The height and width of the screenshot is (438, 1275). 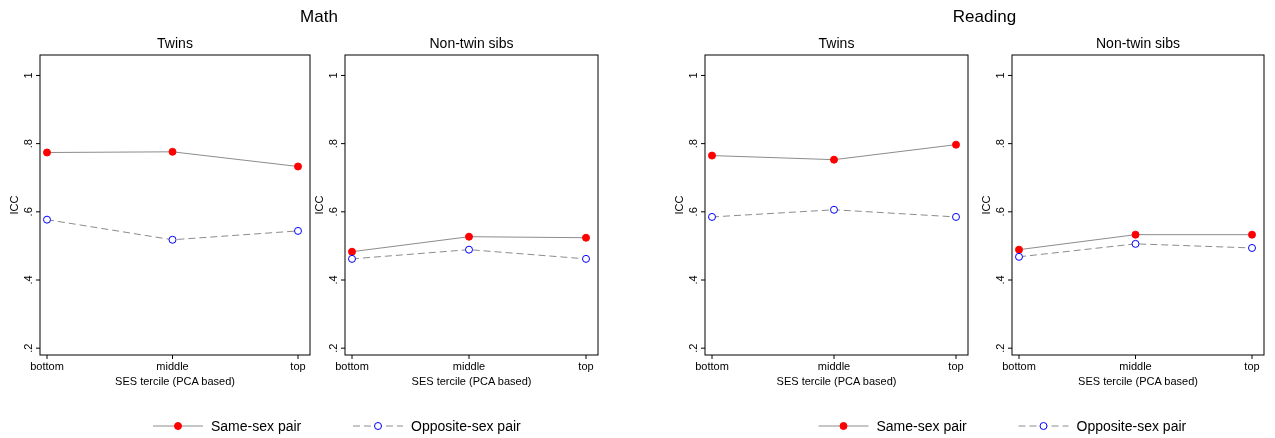 I want to click on chart-title: Math, so click(x=319, y=16).